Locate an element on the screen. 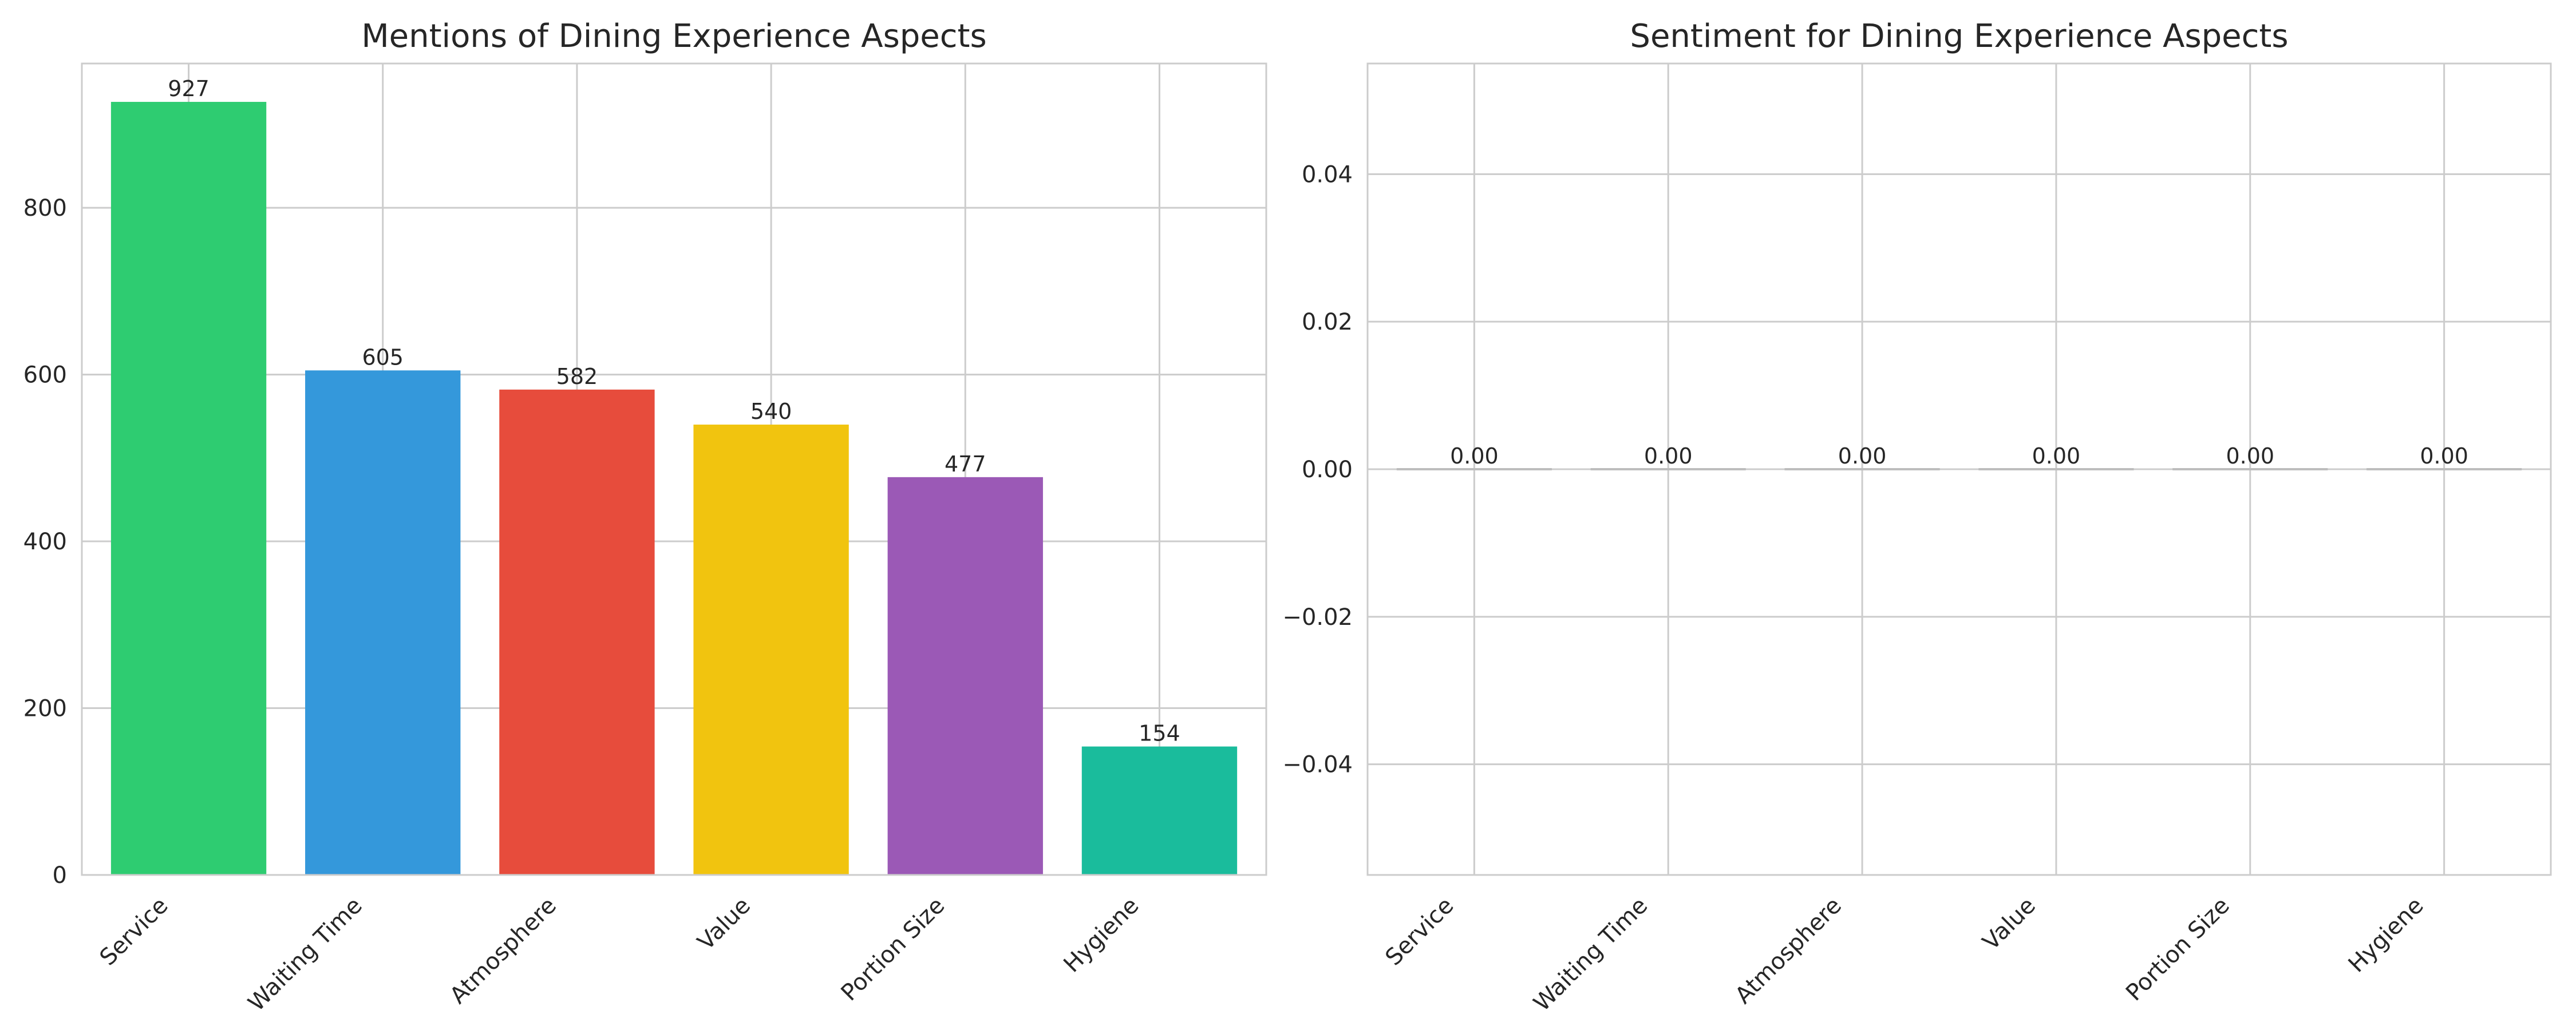 The height and width of the screenshot is (1030, 2576). chart-title: Mentions of Dining Experience Aspects is located at coordinates (673, 36).